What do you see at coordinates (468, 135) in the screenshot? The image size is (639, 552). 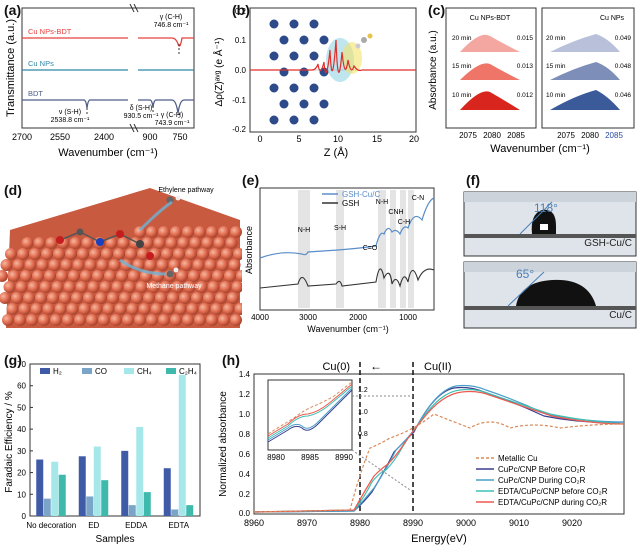 I see `c-left-xtick-0: 2075` at bounding box center [468, 135].